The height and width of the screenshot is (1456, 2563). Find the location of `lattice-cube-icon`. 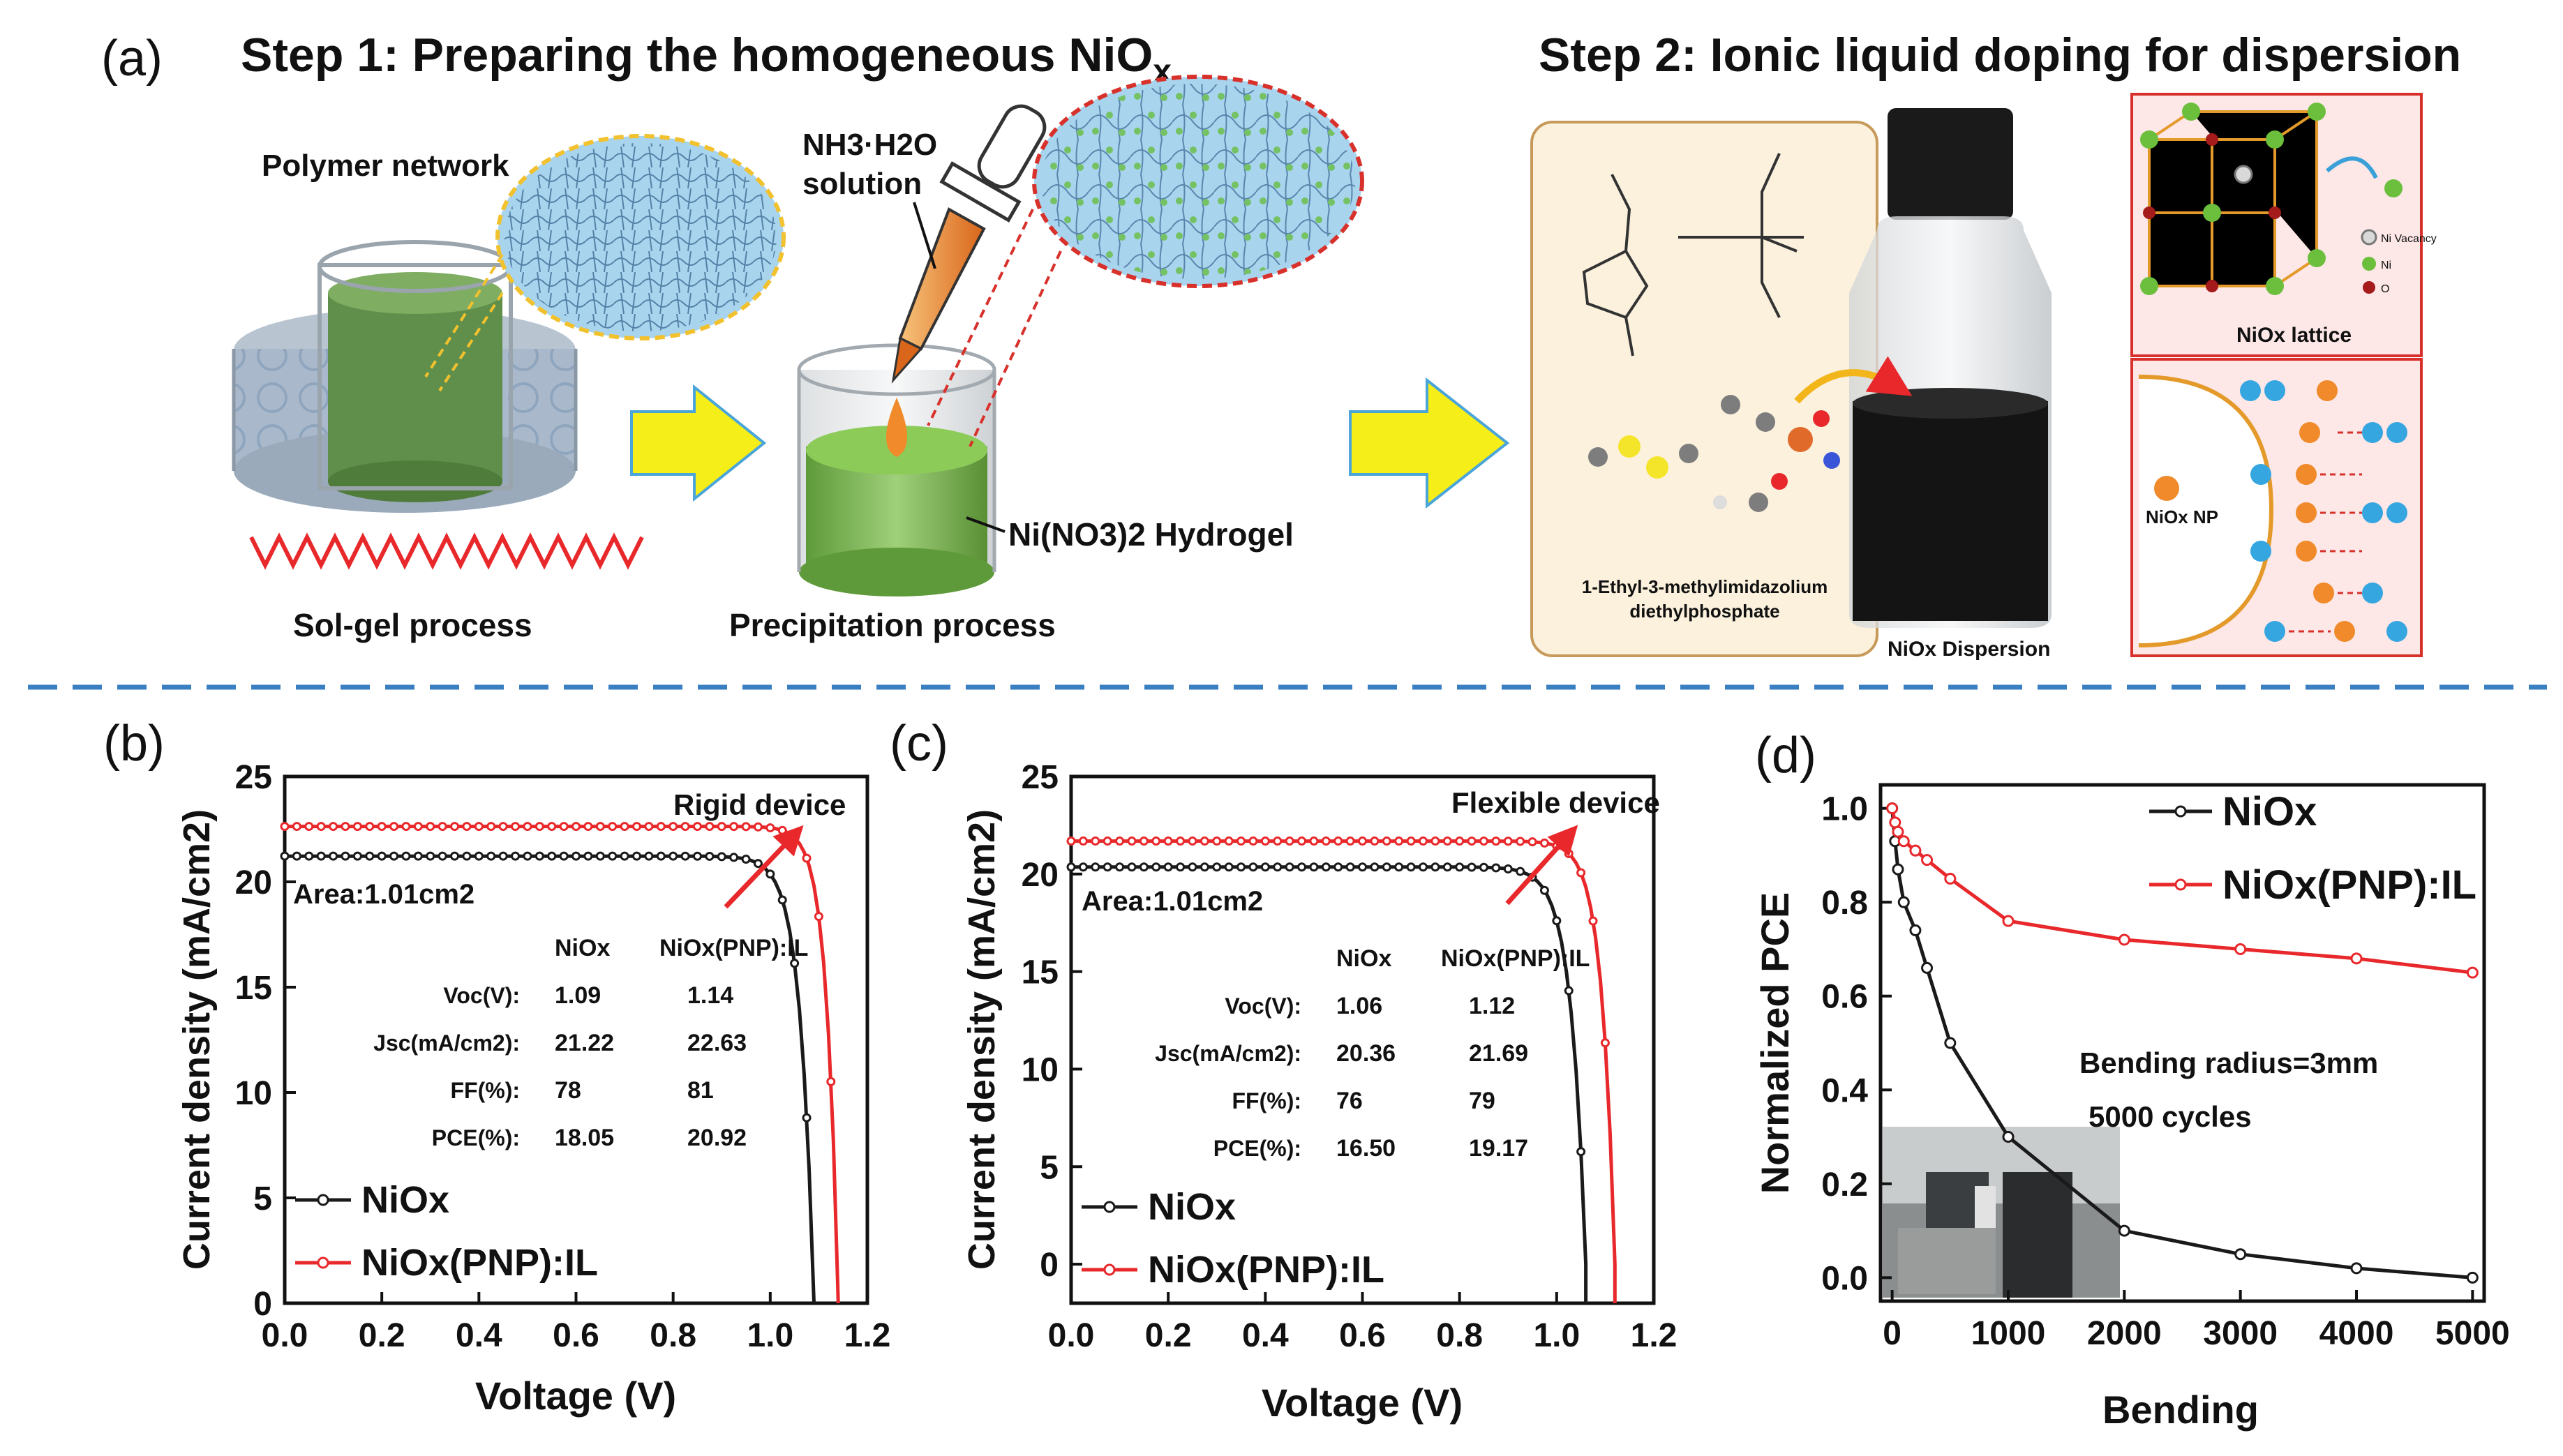

lattice-cube-icon is located at coordinates (2233, 199).